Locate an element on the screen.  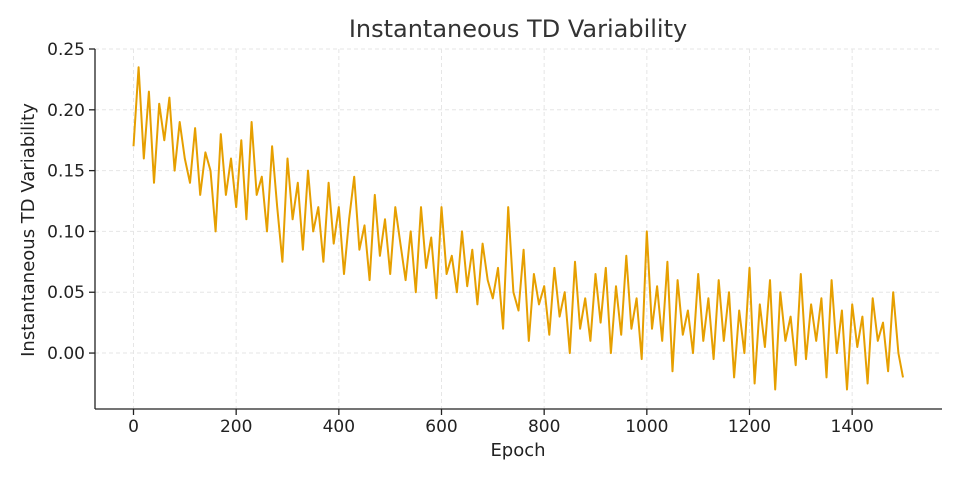
x-tick-label: 0 is located at coordinates (133, 427).